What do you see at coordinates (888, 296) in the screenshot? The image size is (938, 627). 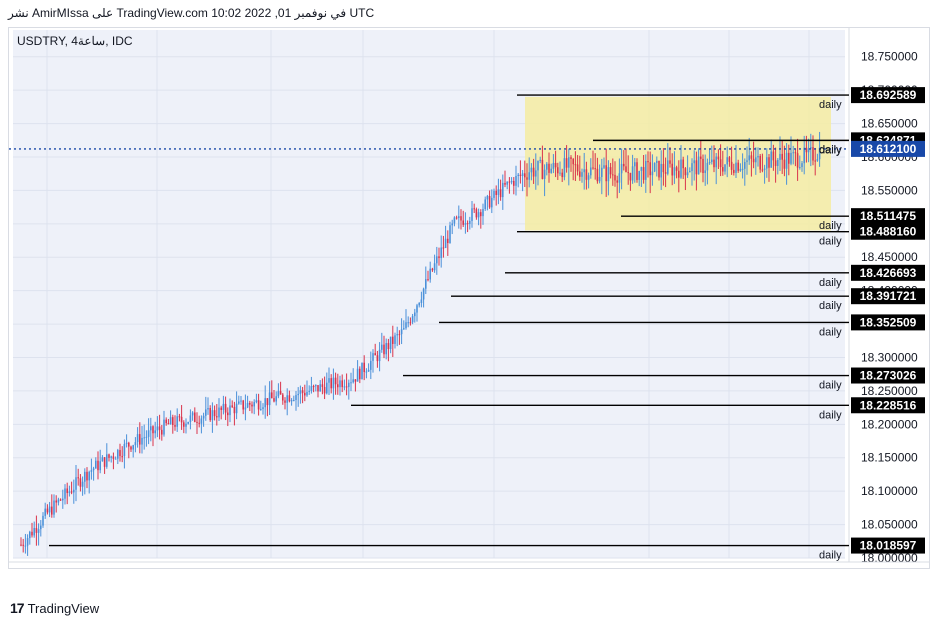 I see `level-price-label: 18.391721` at bounding box center [888, 296].